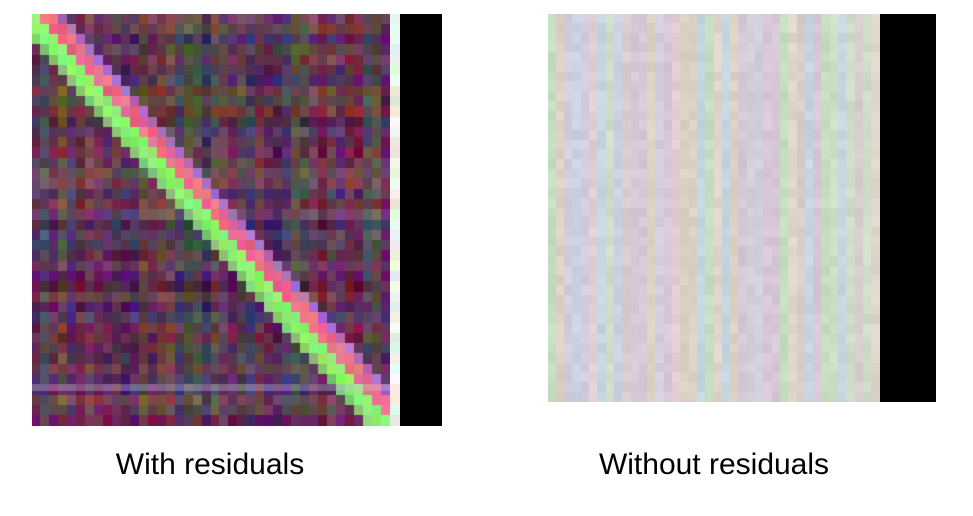 The image size is (973, 516). What do you see at coordinates (395, 220) in the screenshot?
I see `with-residuals-edge-strip` at bounding box center [395, 220].